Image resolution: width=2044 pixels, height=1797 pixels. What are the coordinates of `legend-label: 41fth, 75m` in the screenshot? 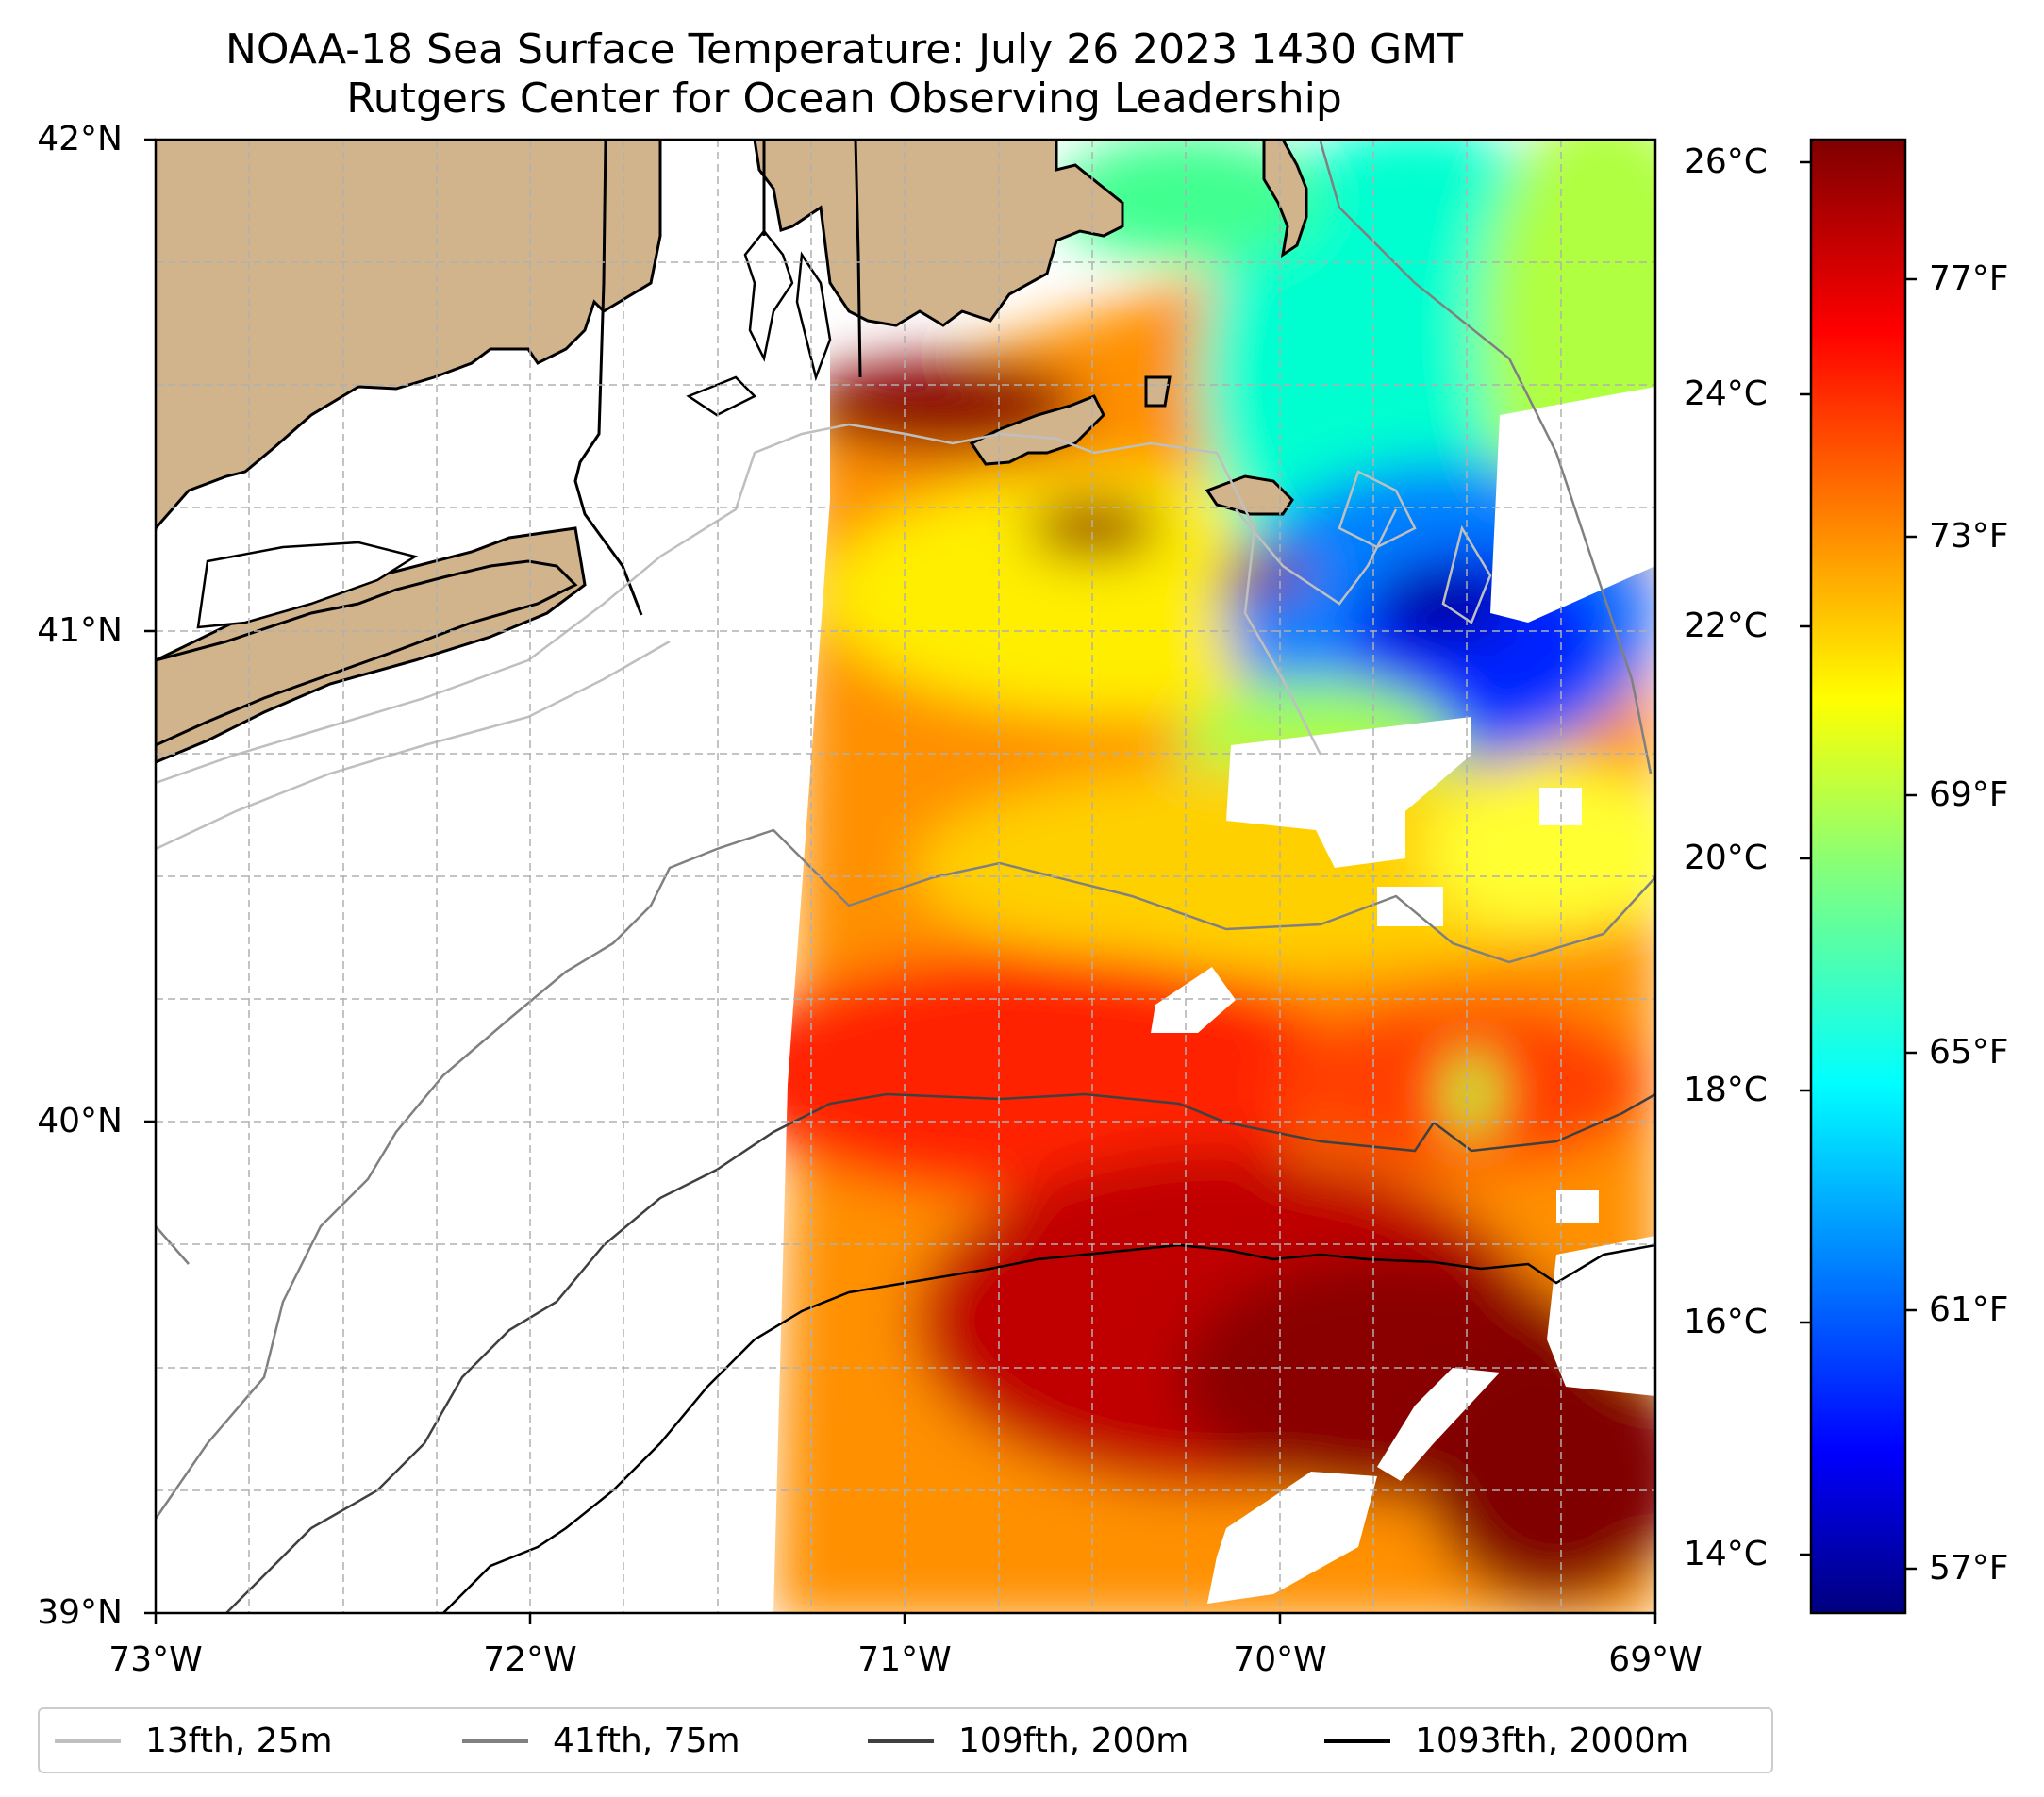 It's located at (646, 1741).